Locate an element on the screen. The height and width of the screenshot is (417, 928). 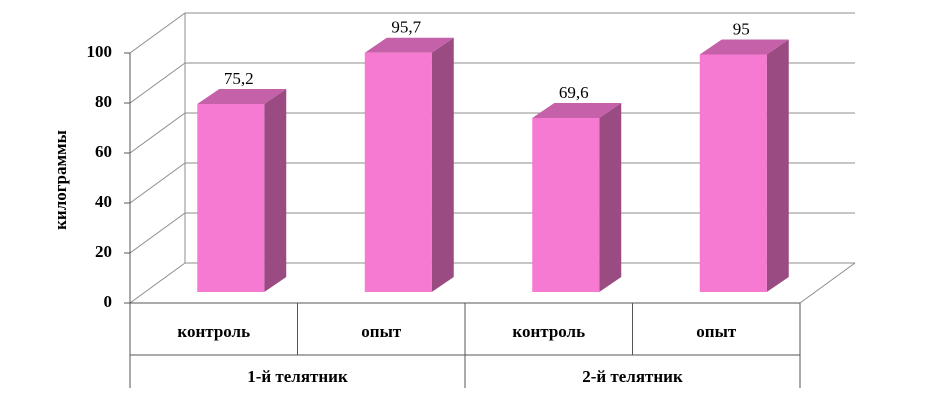
data-label: 95,7 is located at coordinates (406, 27).